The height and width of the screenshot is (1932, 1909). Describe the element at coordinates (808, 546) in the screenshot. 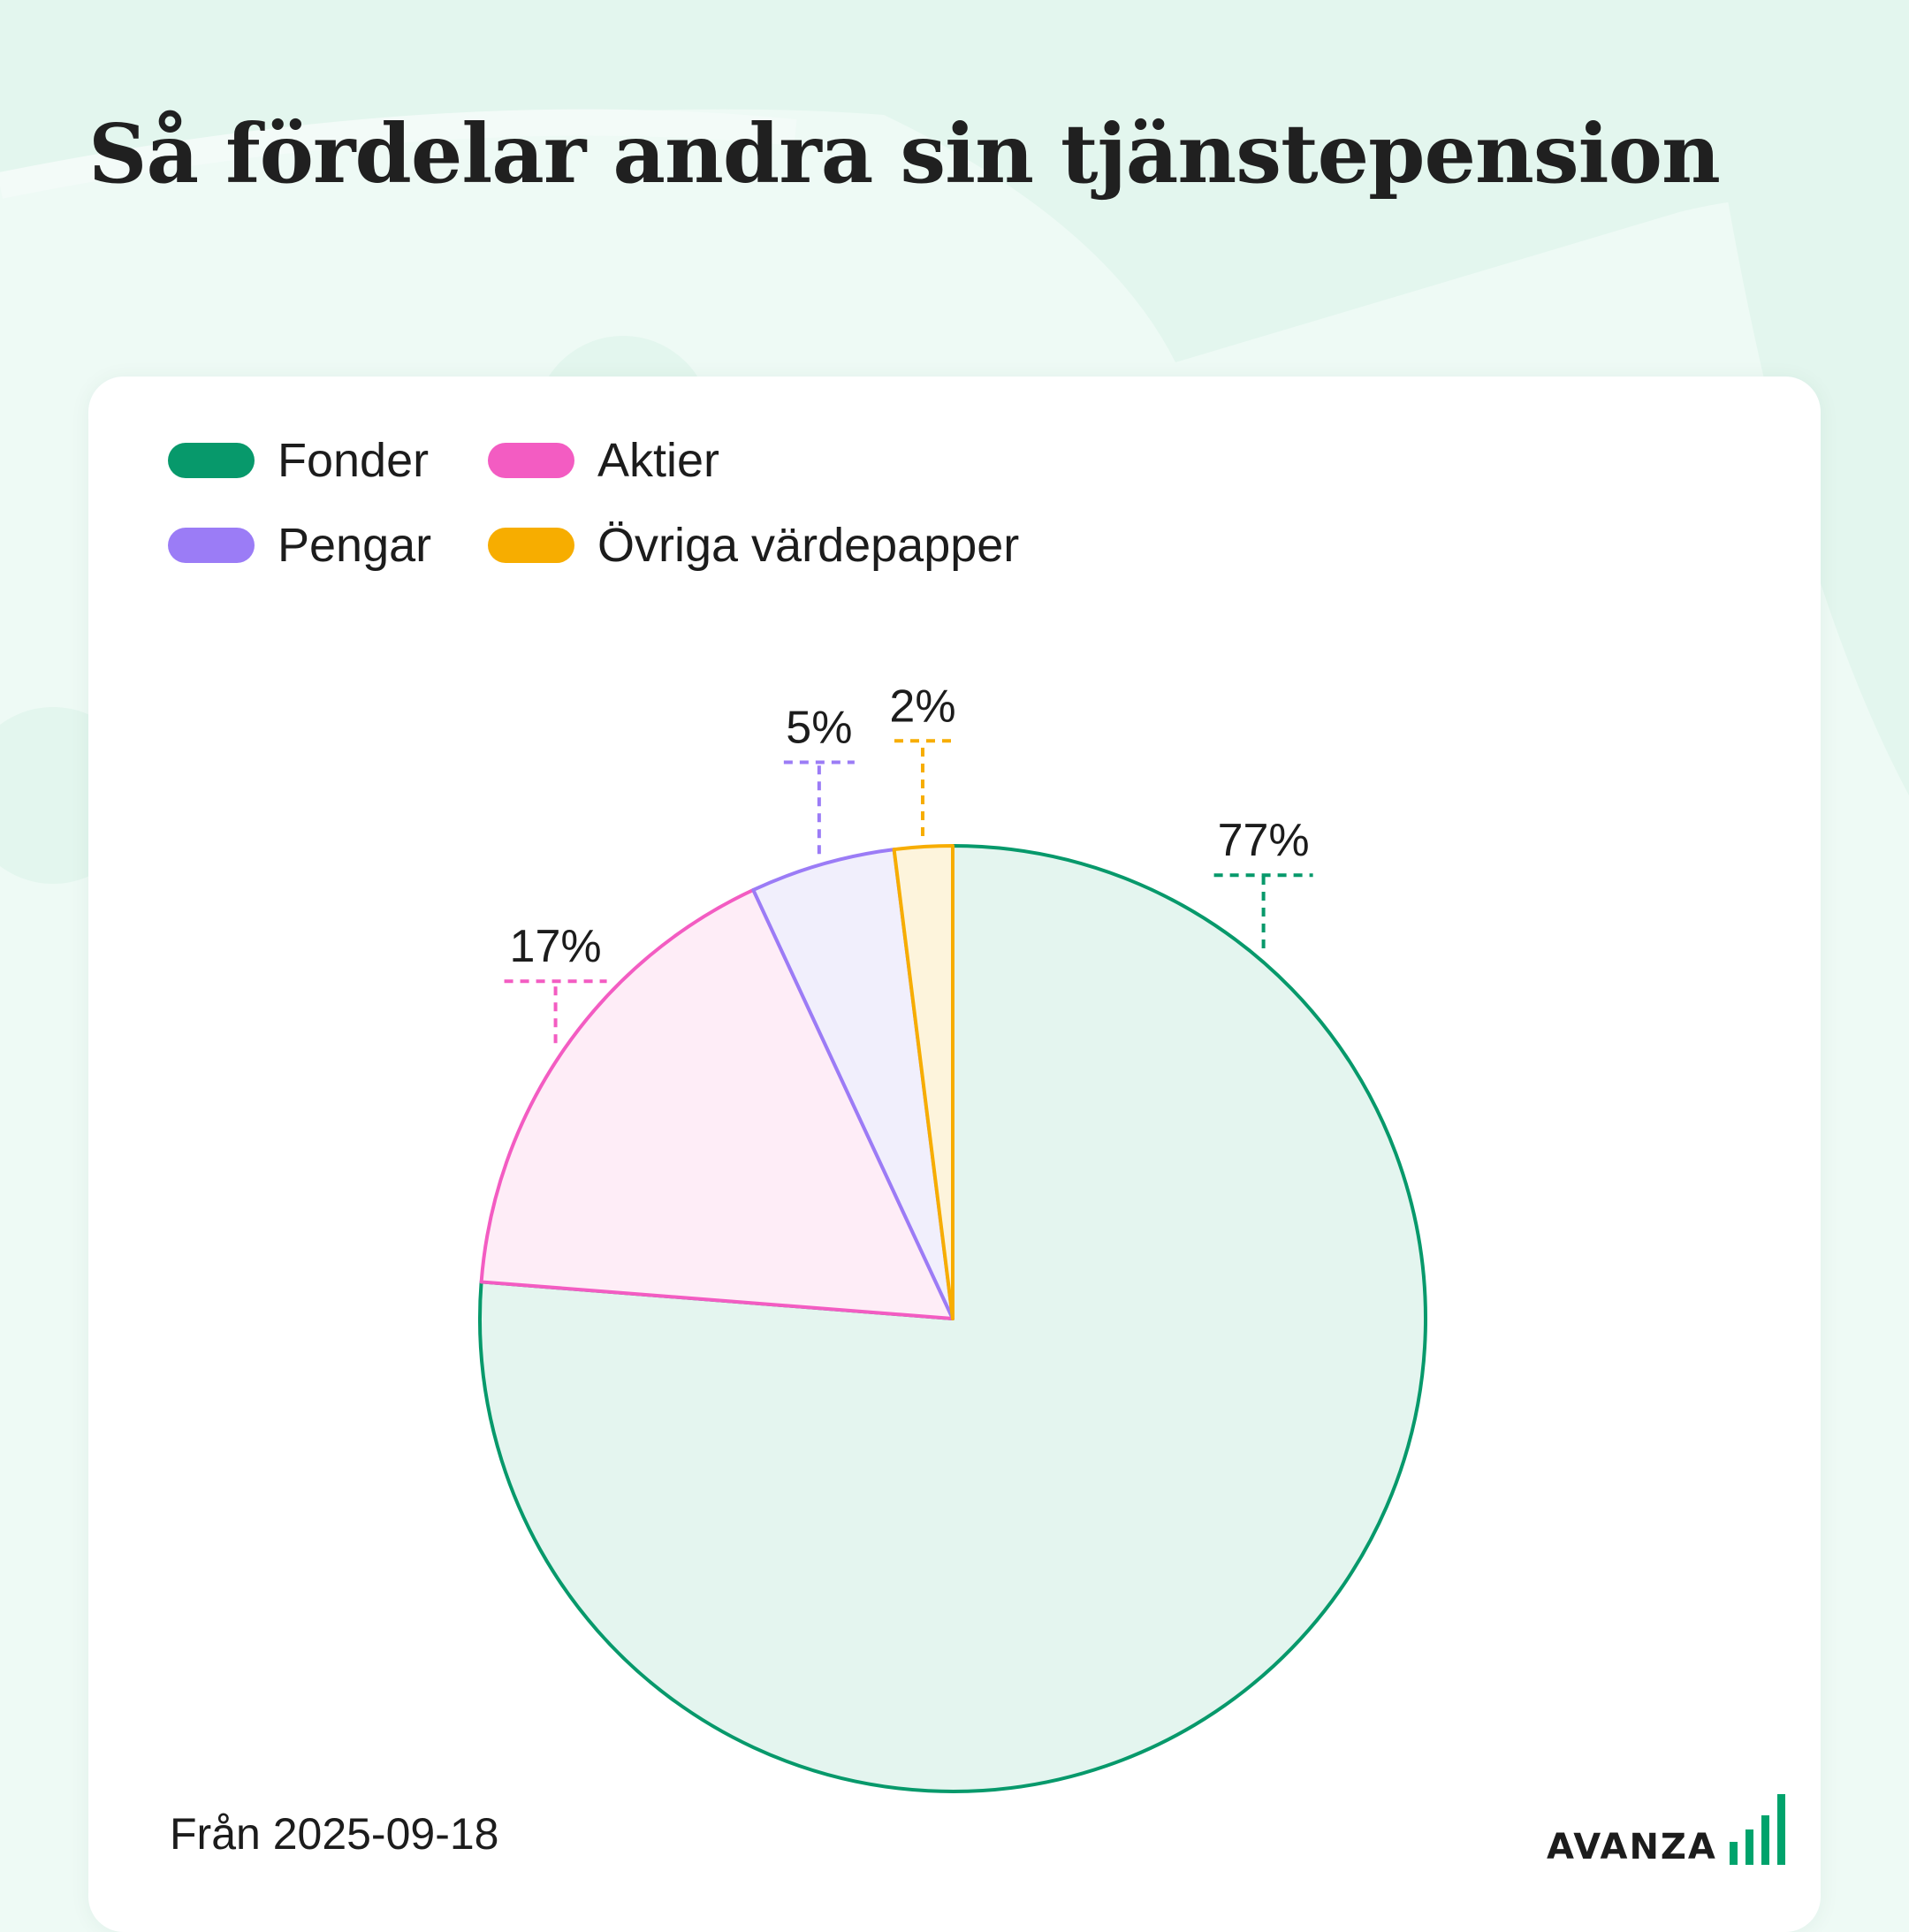

I see `legend-label-ovriga: Övriga värdepapper` at that location.